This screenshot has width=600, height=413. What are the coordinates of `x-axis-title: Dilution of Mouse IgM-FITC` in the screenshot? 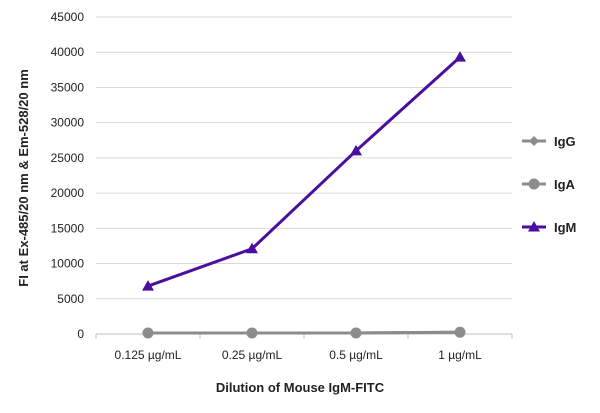 It's located at (300, 387).